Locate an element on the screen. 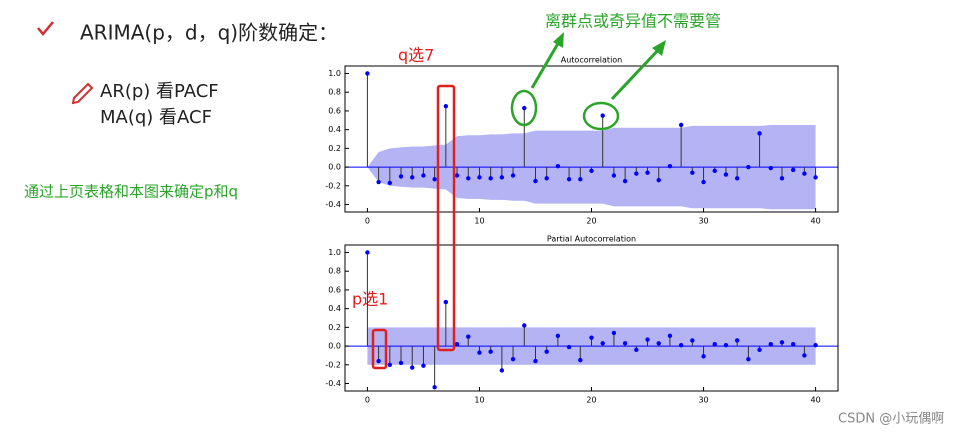 The image size is (979, 436). chart-title: Partial Autocorrelation is located at coordinates (591, 239).